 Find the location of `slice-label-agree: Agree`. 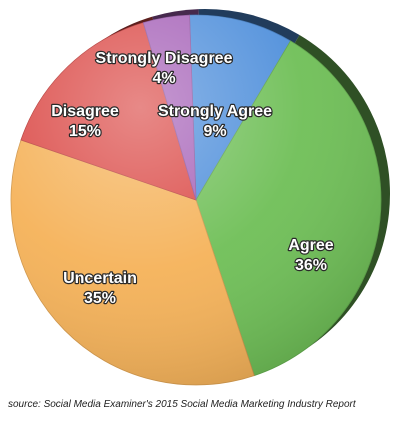

slice-label-agree: Agree is located at coordinates (310, 245).